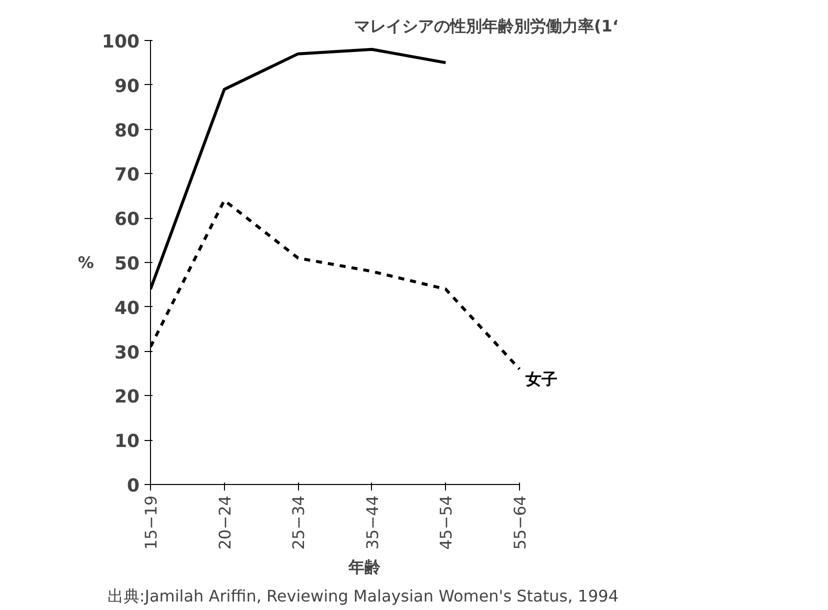  Describe the element at coordinates (127, 353) in the screenshot. I see `y-tick-label: 30` at that location.